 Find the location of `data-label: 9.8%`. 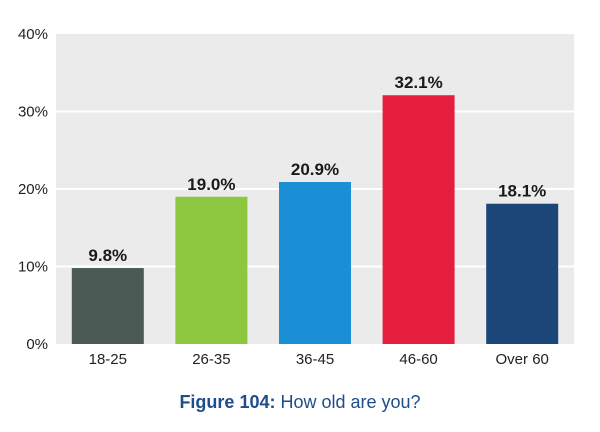

data-label: 9.8% is located at coordinates (107, 255).